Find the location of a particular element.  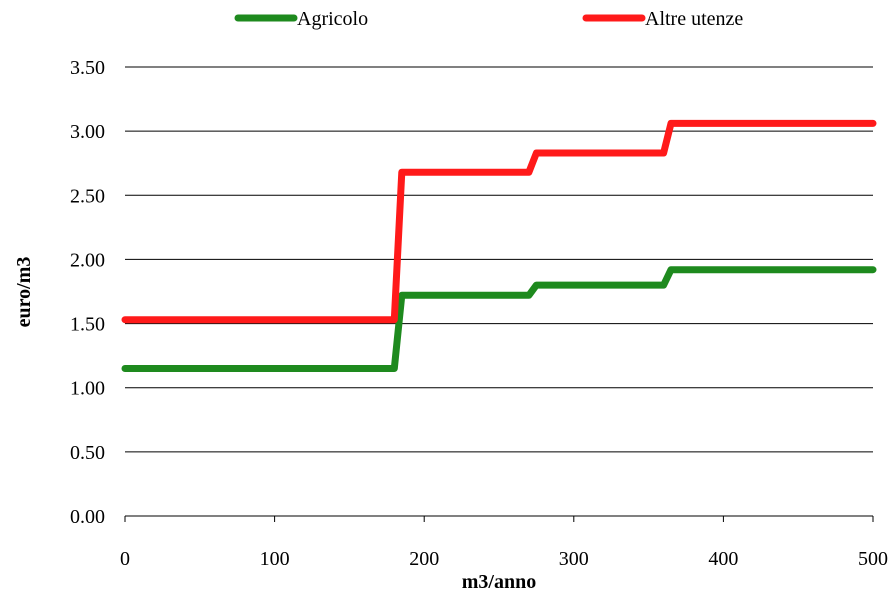

x-tick-label: 400 is located at coordinates (723, 559).